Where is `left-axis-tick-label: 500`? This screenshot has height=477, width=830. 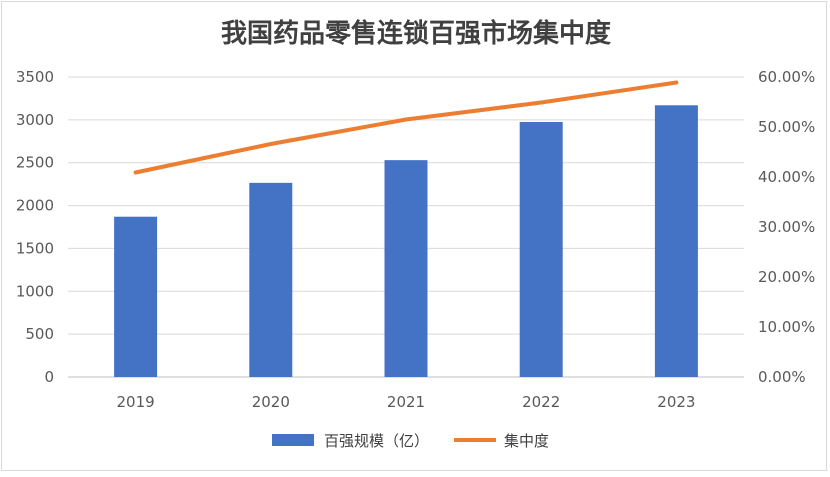 left-axis-tick-label: 500 is located at coordinates (39, 334).